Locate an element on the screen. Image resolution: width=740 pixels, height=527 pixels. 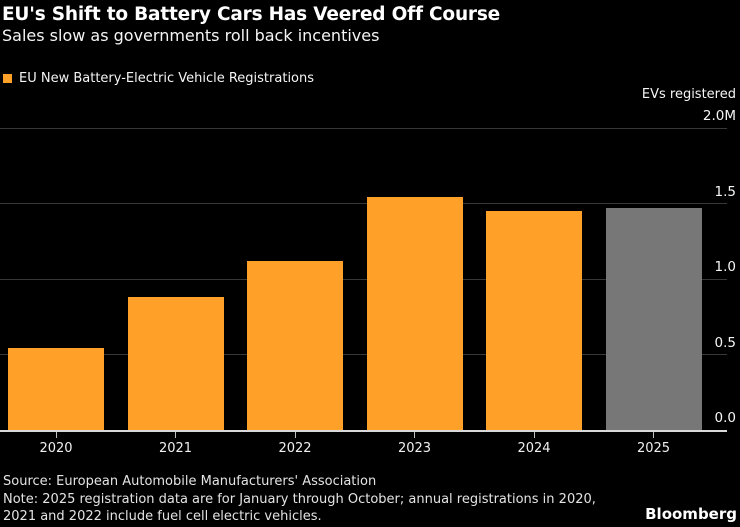
bar-2024 is located at coordinates (534, 320).